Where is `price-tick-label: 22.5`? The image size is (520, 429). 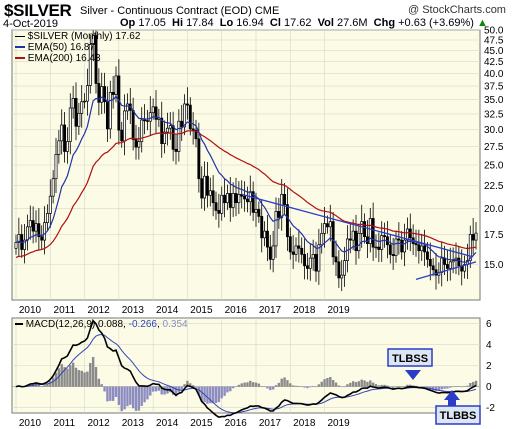
price-tick-label: 22.5 is located at coordinates (494, 186).